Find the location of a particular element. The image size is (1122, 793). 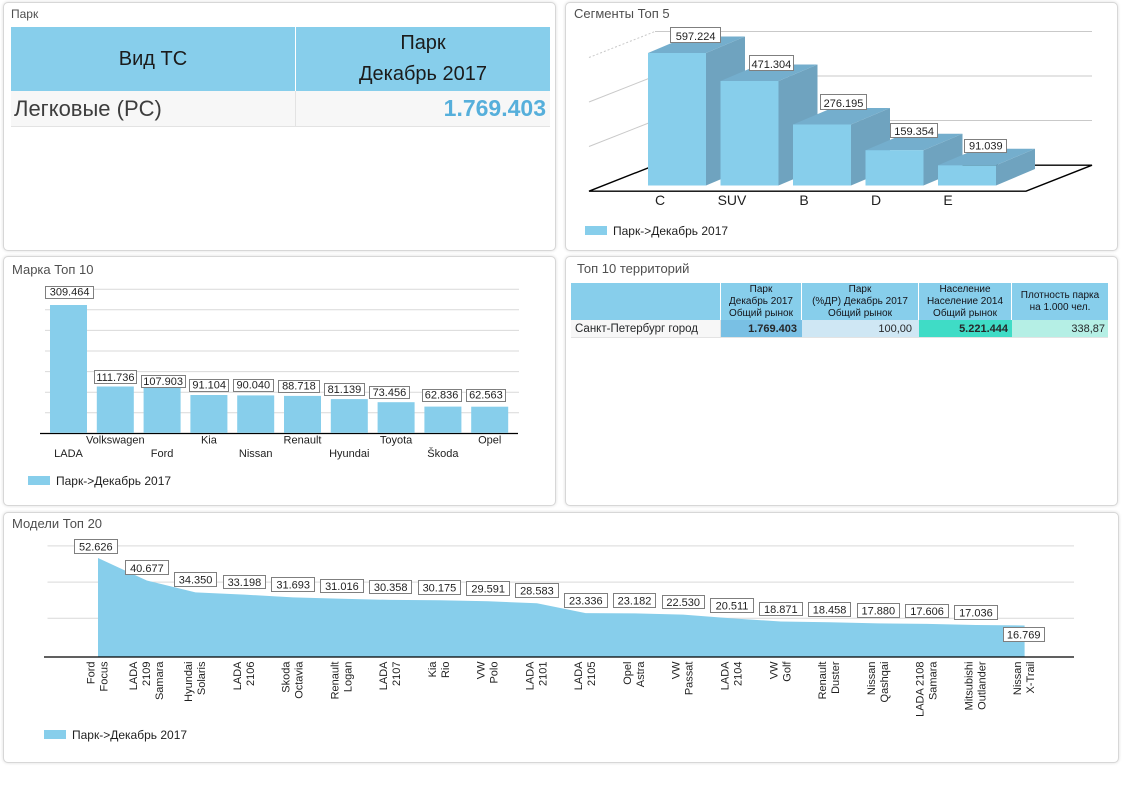

svg-text: LADA 2108 is located at coordinates (921, 689).